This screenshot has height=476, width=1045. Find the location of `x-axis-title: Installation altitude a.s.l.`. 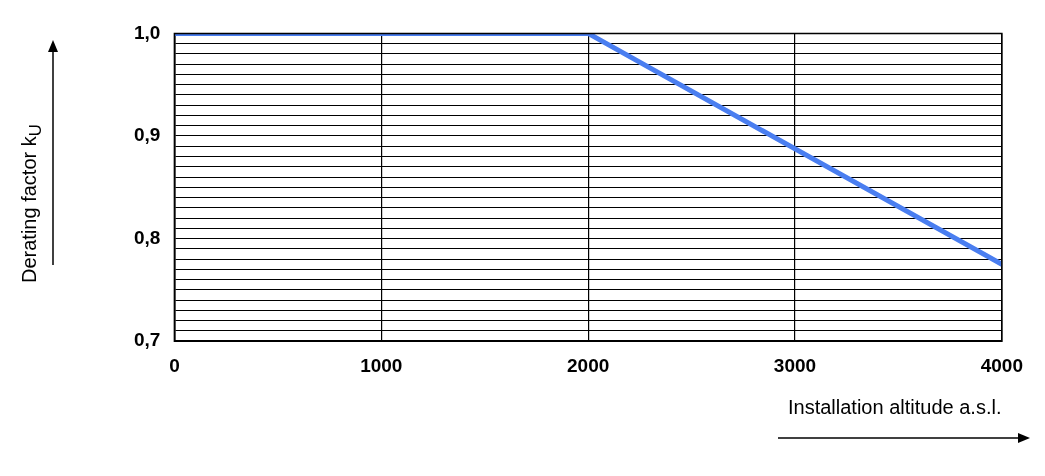

x-axis-title: Installation altitude a.s.l. is located at coordinates (895, 407).